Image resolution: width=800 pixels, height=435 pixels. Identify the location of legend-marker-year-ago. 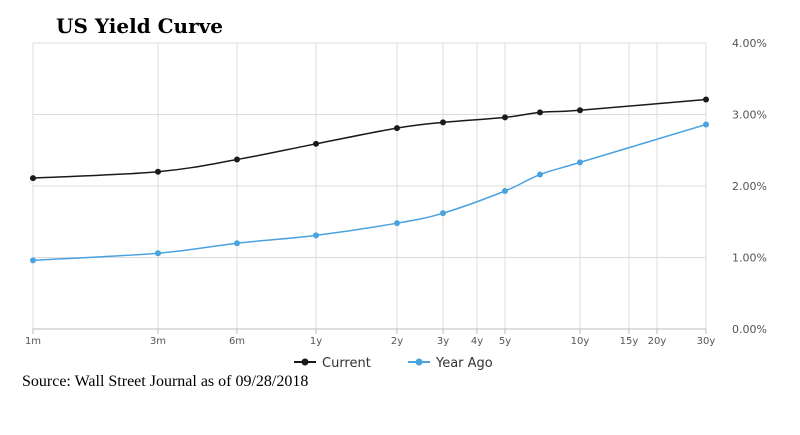
(419, 362).